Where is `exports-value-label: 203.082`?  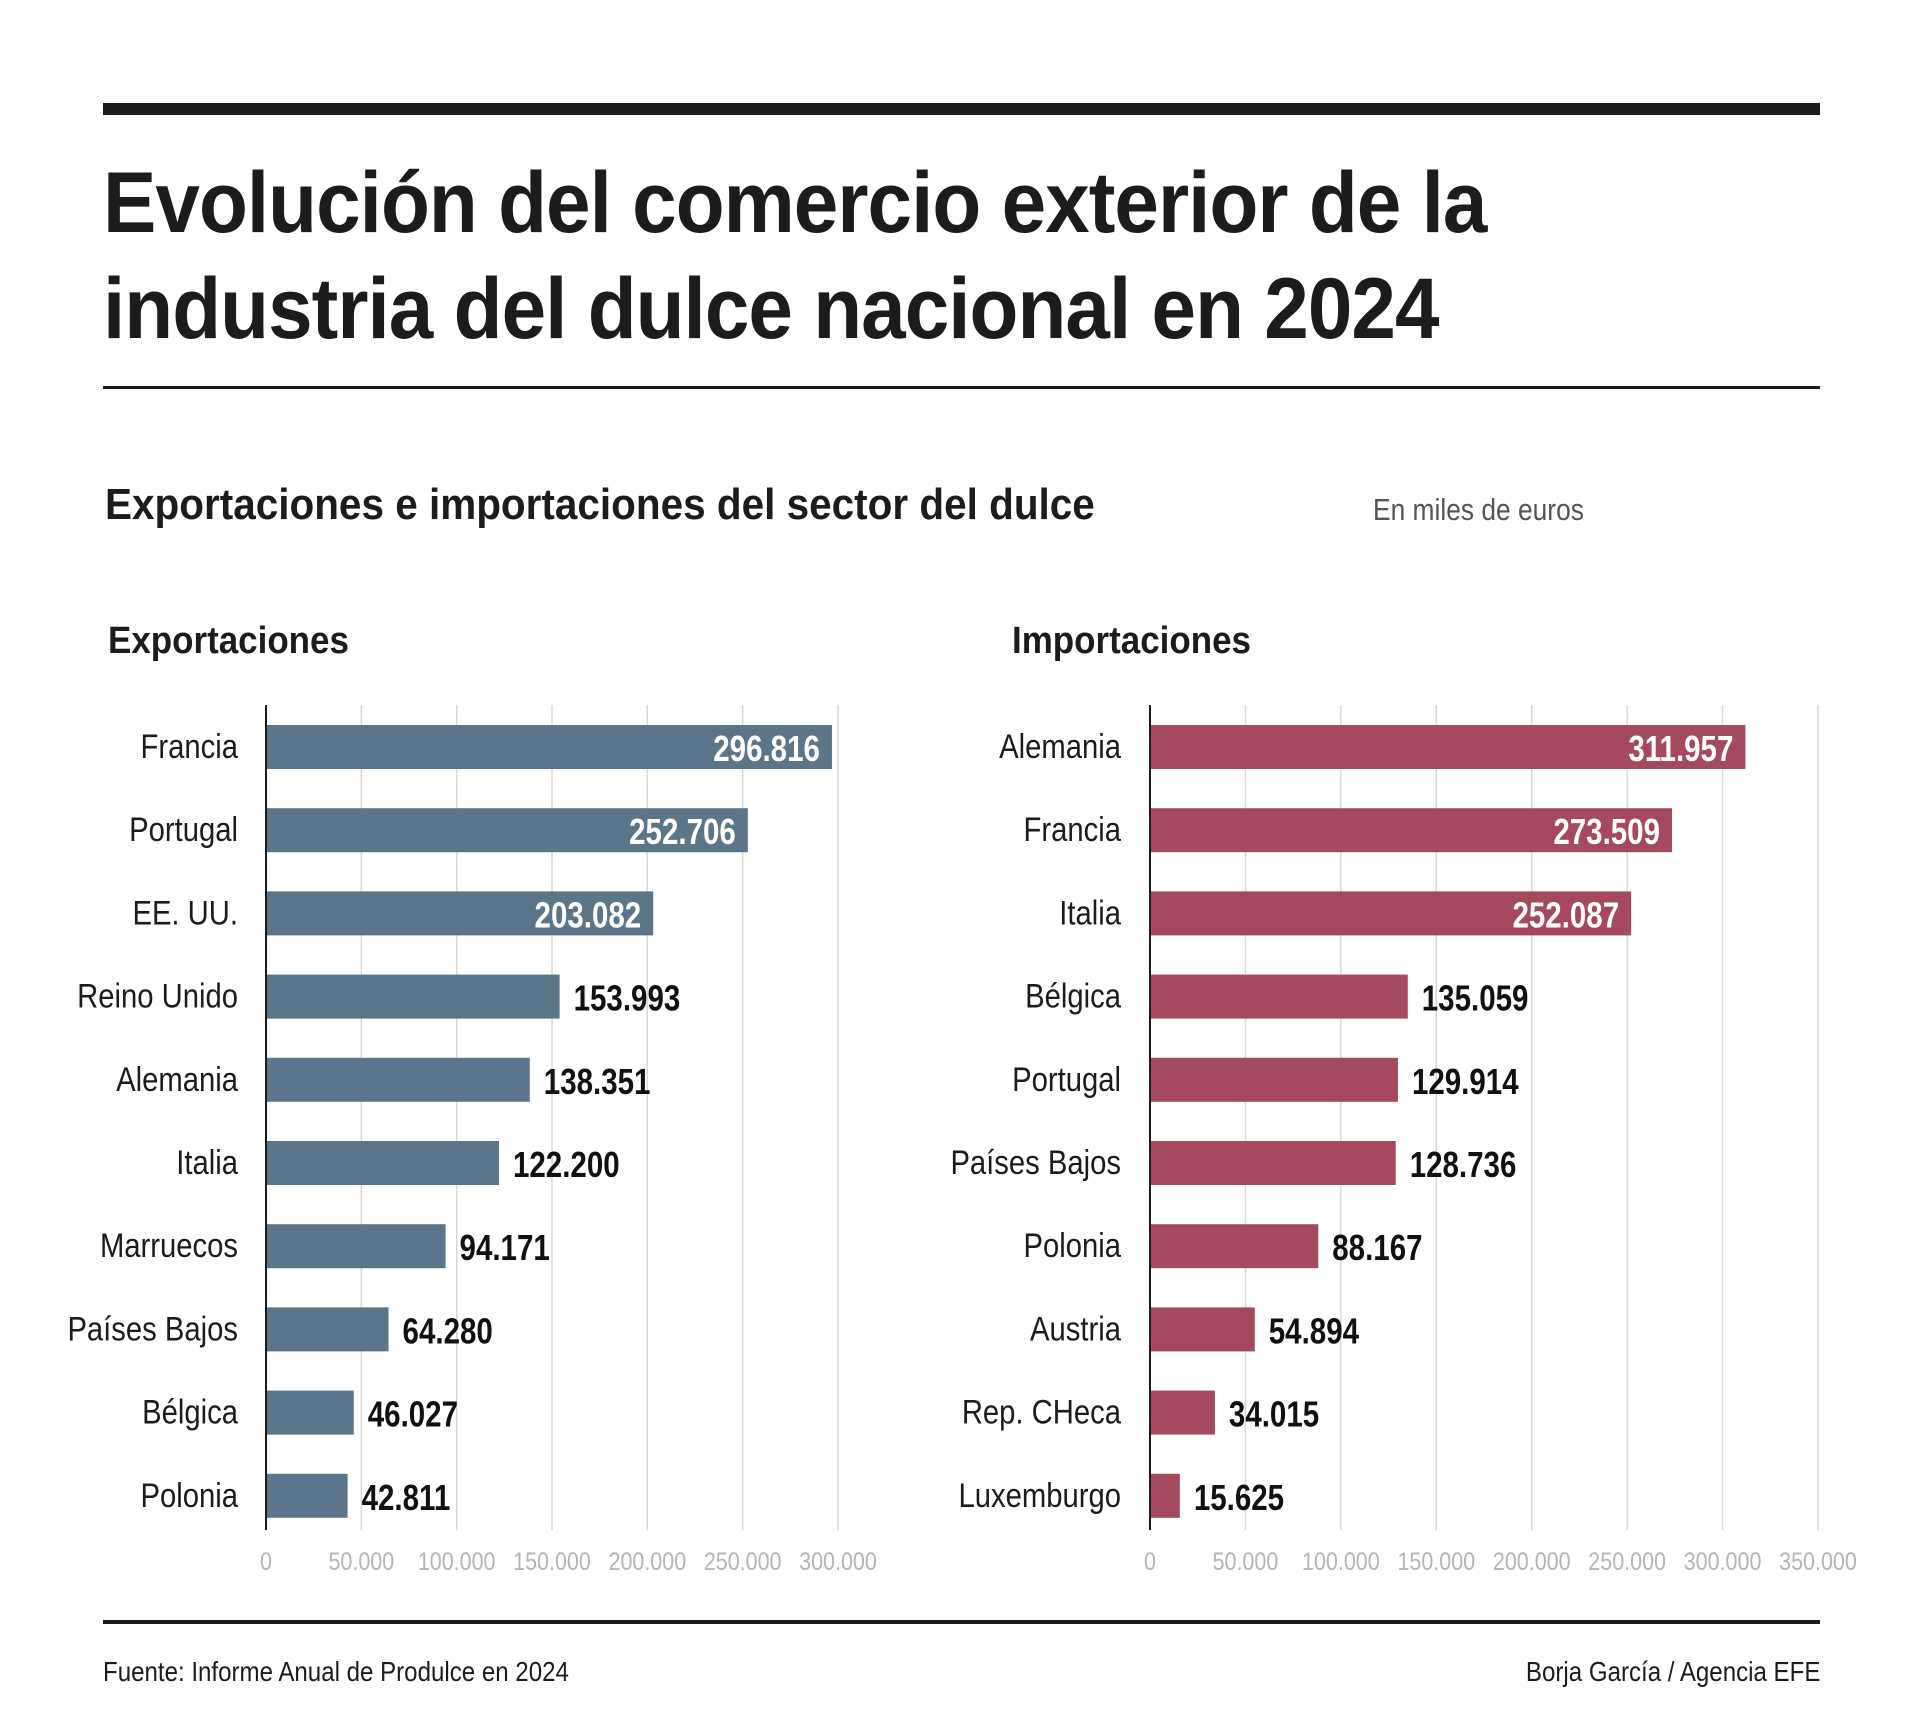 exports-value-label: 203.082 is located at coordinates (588, 915).